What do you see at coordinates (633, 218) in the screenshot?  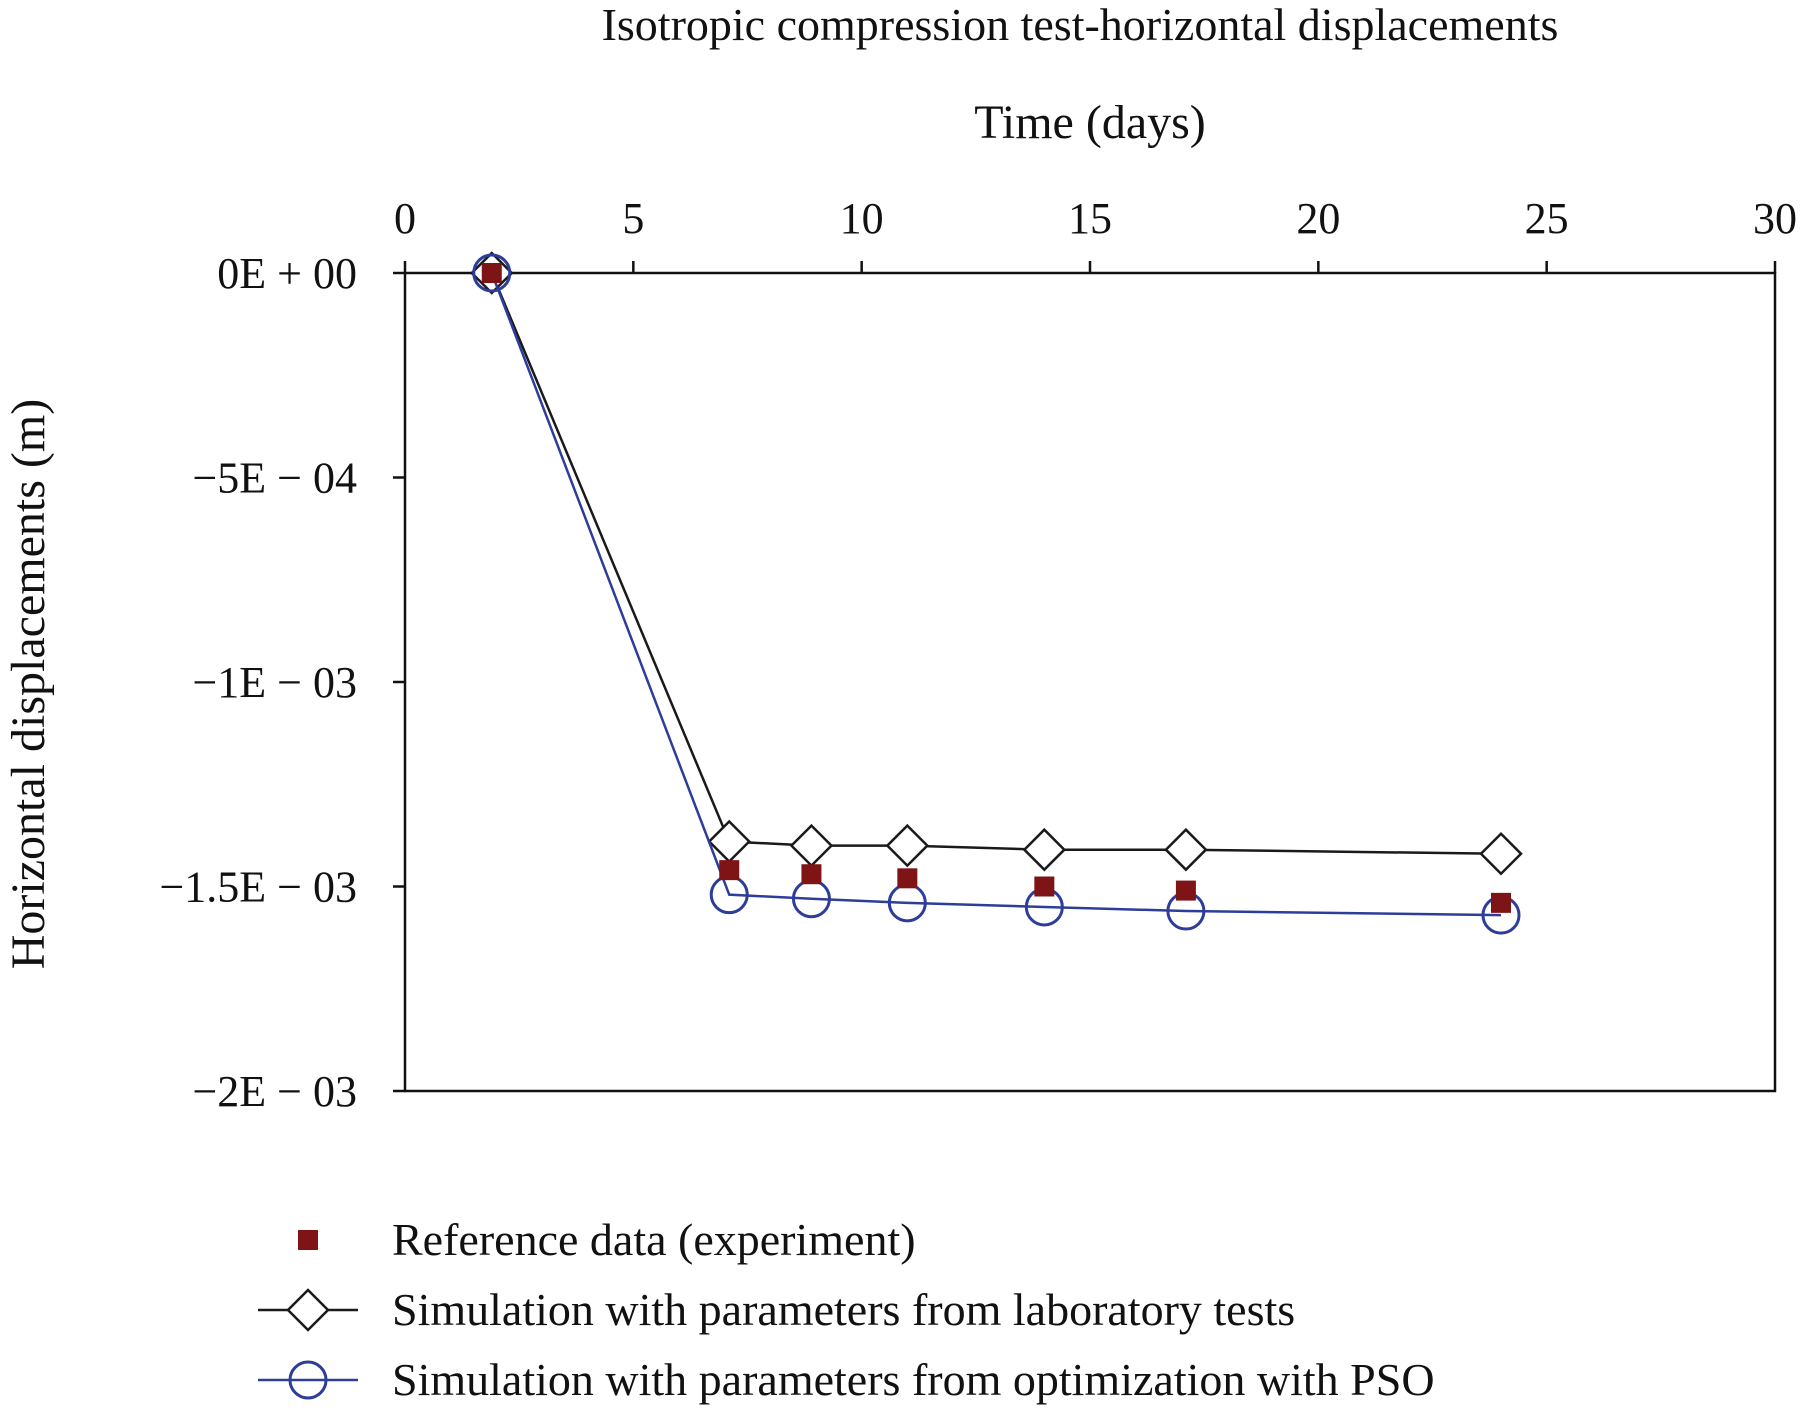 I see `x-tick-label: 5` at bounding box center [633, 218].